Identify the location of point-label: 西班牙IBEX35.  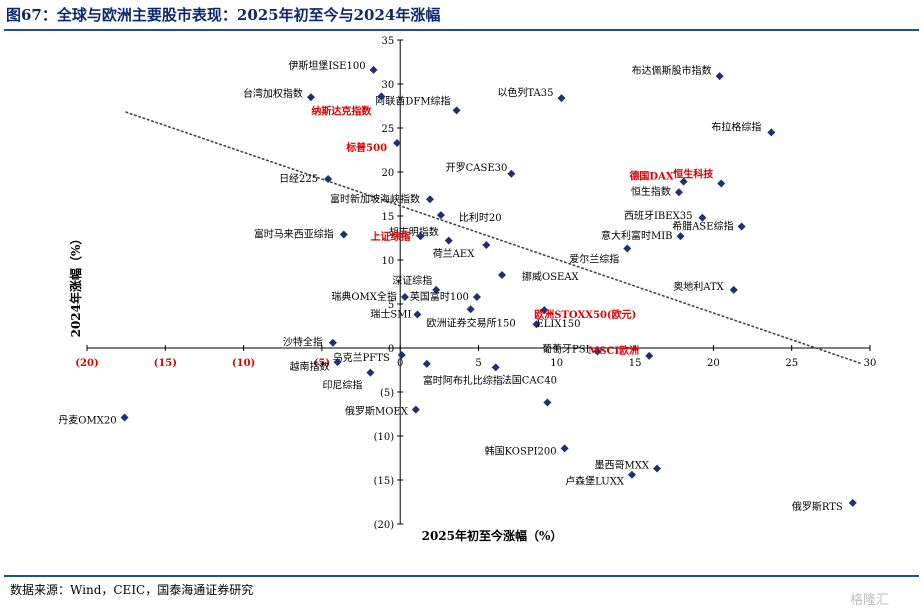
(658, 216).